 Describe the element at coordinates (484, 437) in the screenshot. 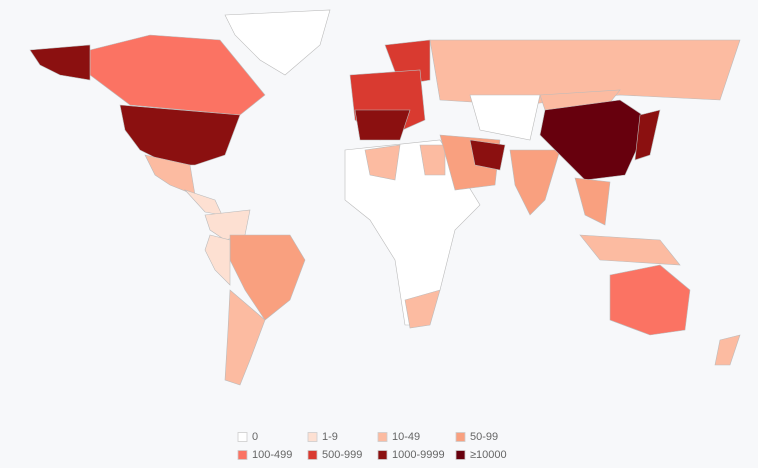

I see `legend-label: 50-99` at that location.